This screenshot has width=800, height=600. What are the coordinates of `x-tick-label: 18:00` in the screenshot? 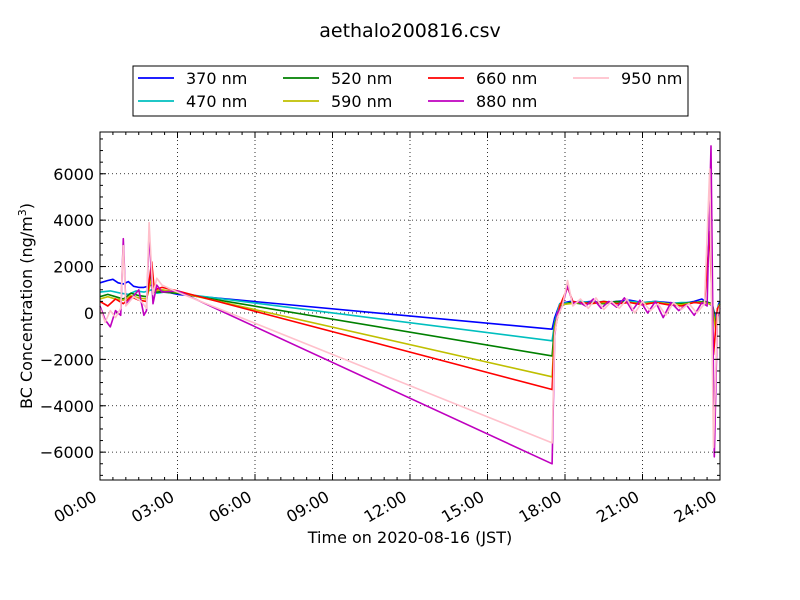 It's located at (540, 507).